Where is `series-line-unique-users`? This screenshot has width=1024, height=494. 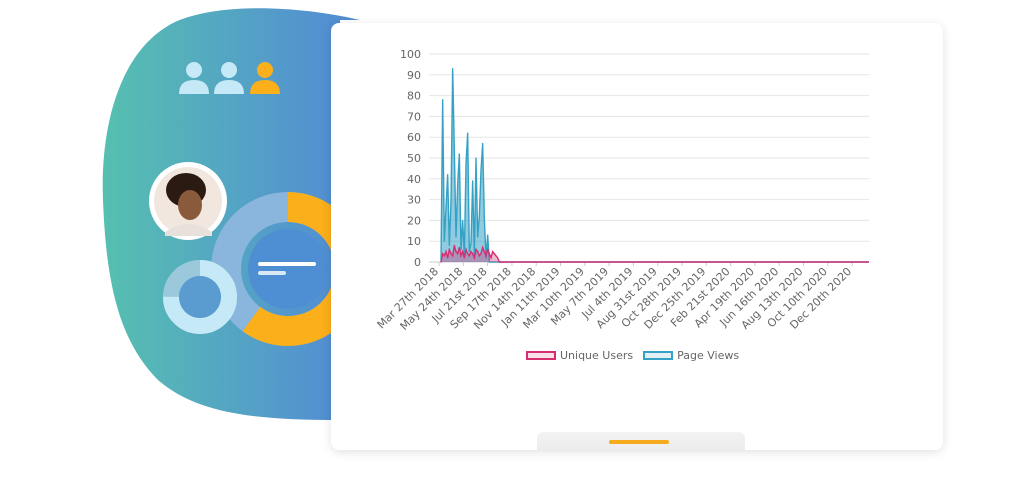
series-line-unique-users is located at coordinates (654, 254).